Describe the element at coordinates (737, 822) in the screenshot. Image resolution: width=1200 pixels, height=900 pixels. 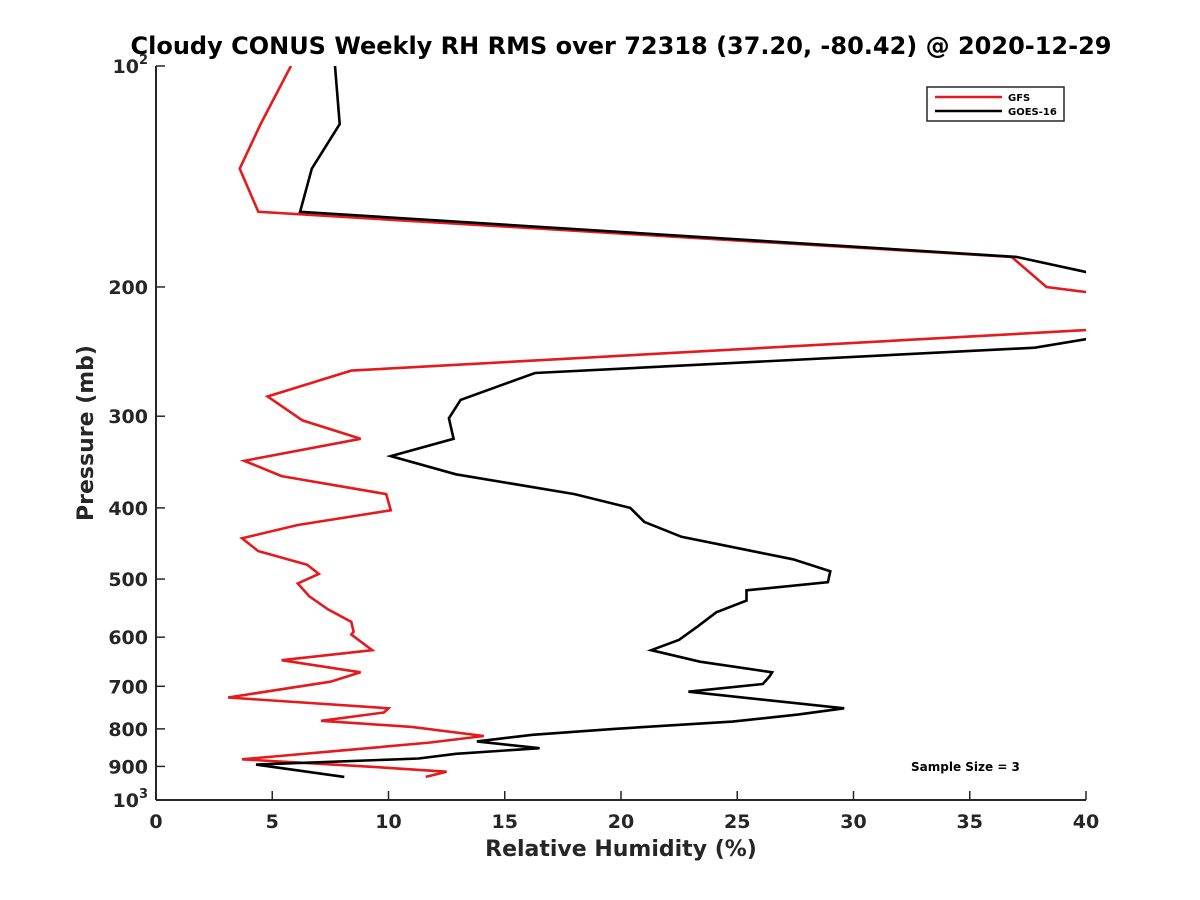
I see `x-tick-label: 25` at that location.